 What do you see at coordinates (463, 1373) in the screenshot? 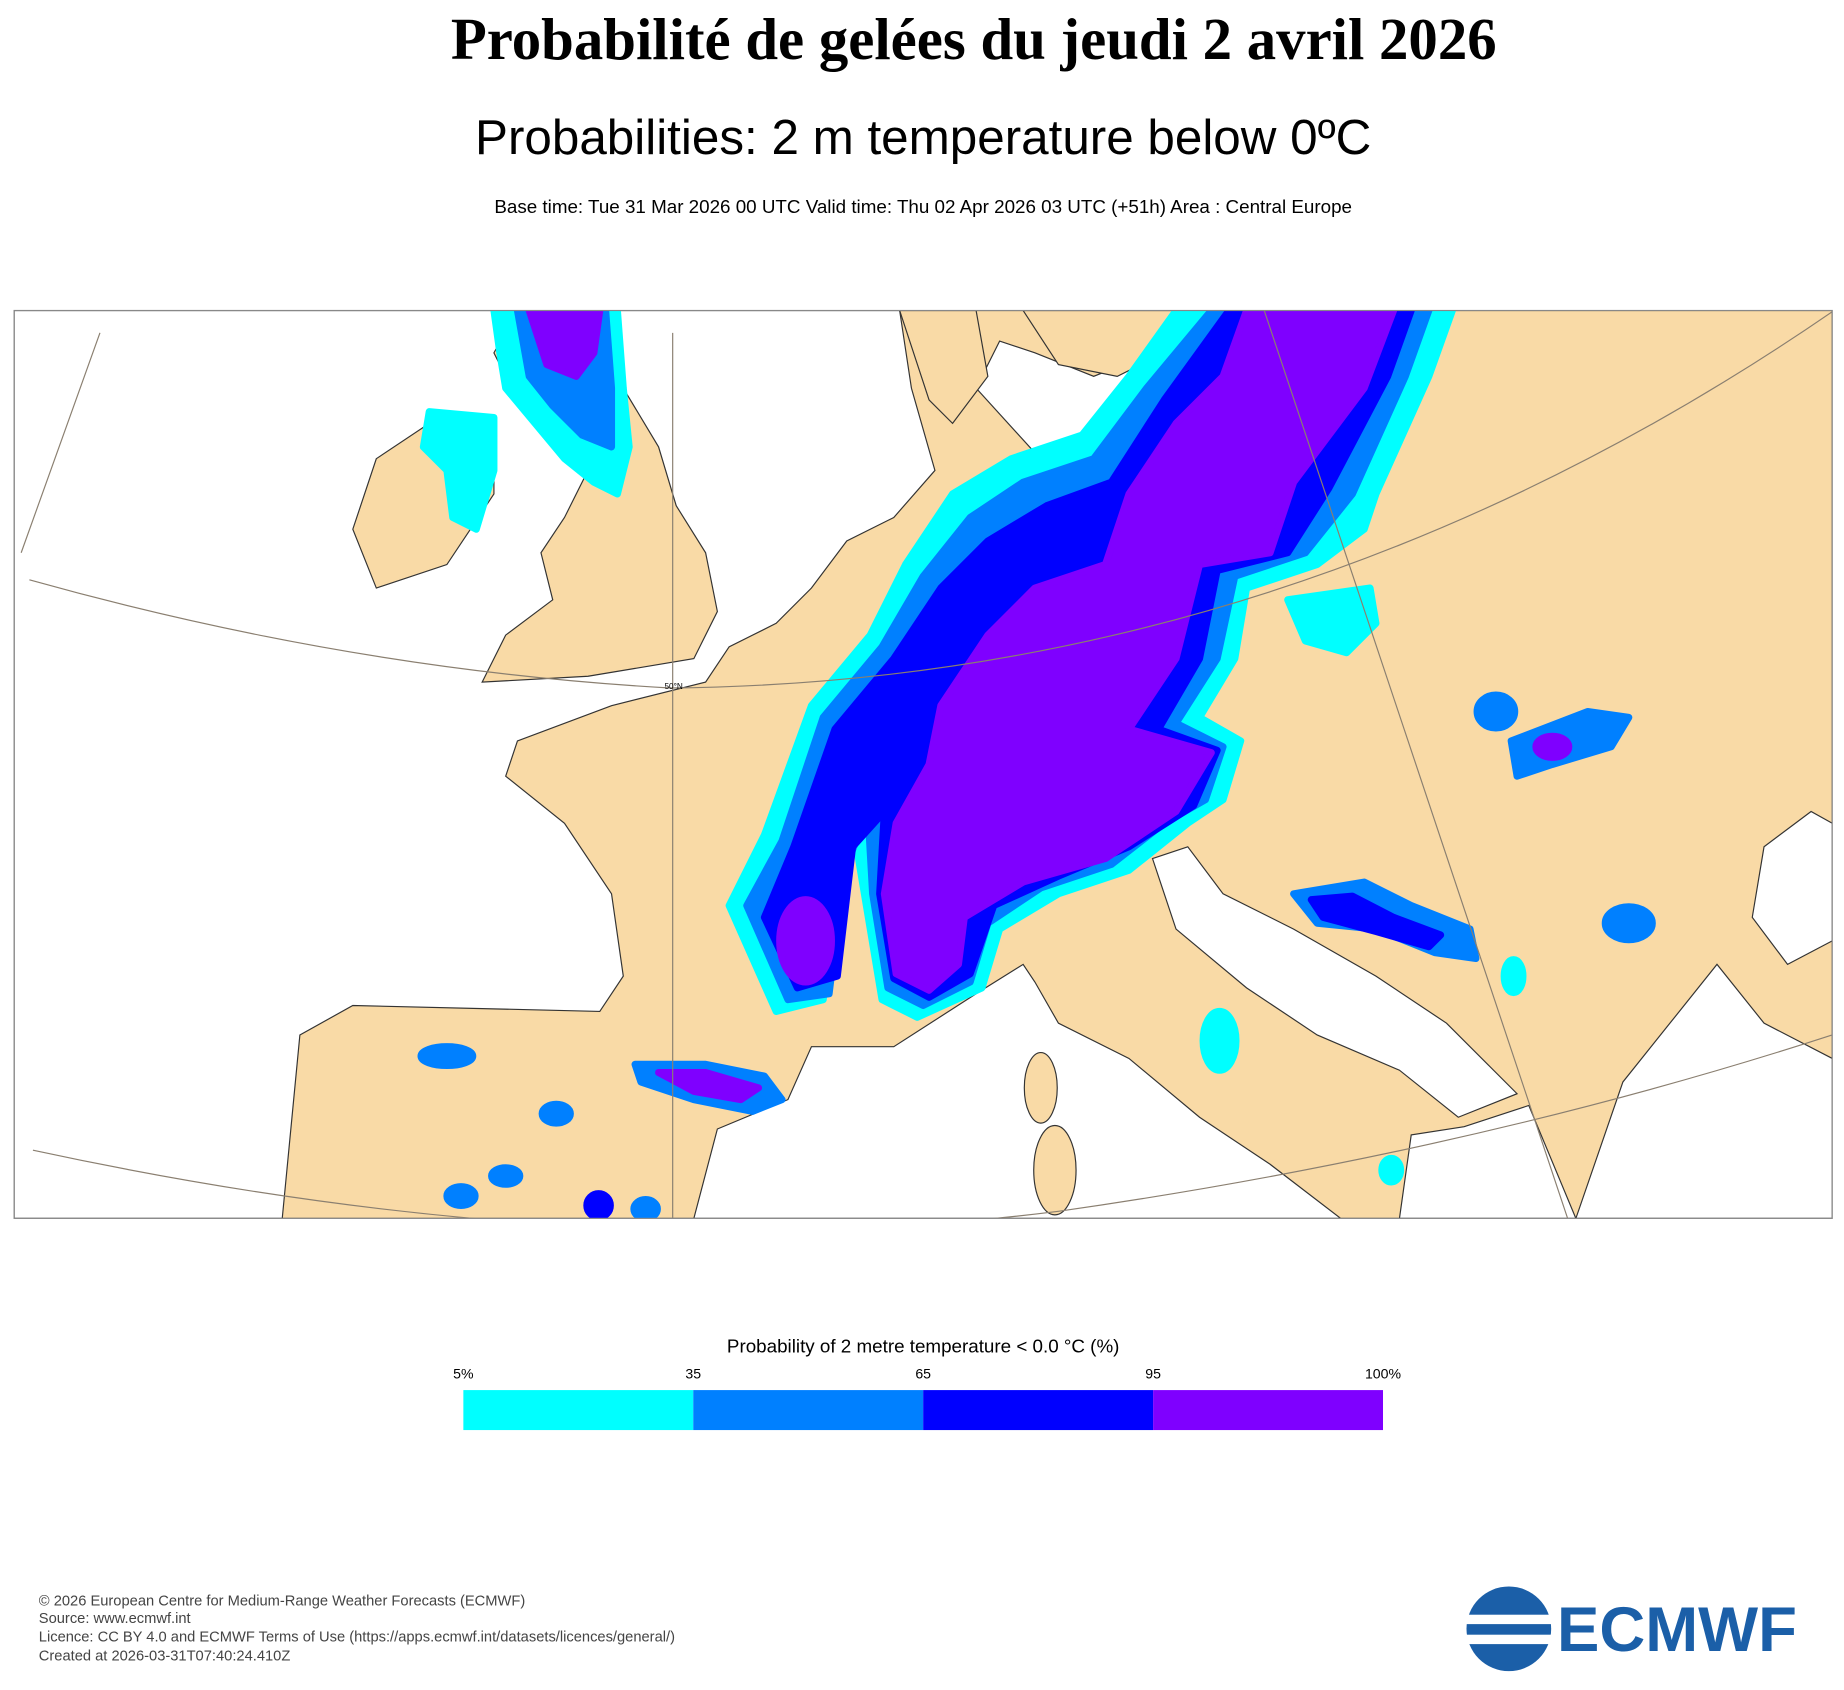
I see `legend-tick-label: 5%` at bounding box center [463, 1373].